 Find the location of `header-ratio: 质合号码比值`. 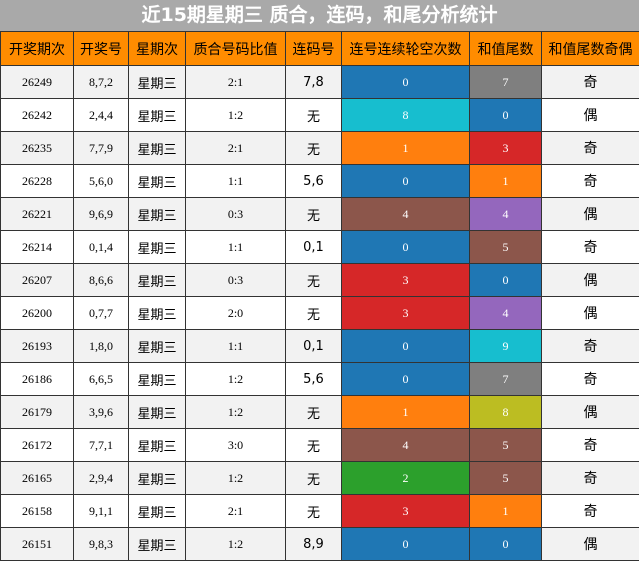

header-ratio: 质合号码比值 is located at coordinates (236, 49).